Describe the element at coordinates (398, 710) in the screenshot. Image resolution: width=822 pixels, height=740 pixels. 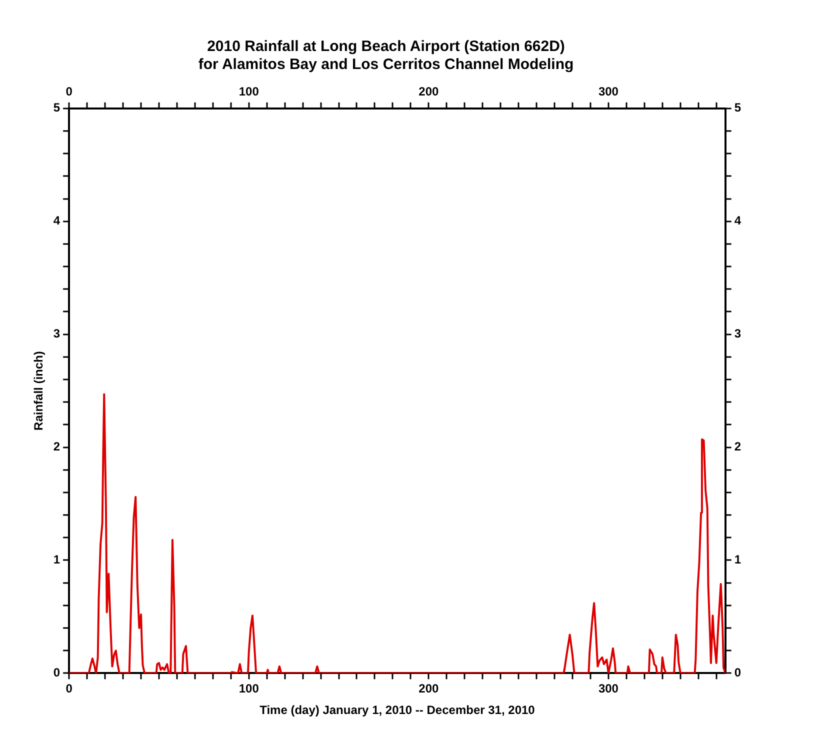
I see `x-axis-title: Time (day) January 1, 2010 -- December 31, 2010` at that location.